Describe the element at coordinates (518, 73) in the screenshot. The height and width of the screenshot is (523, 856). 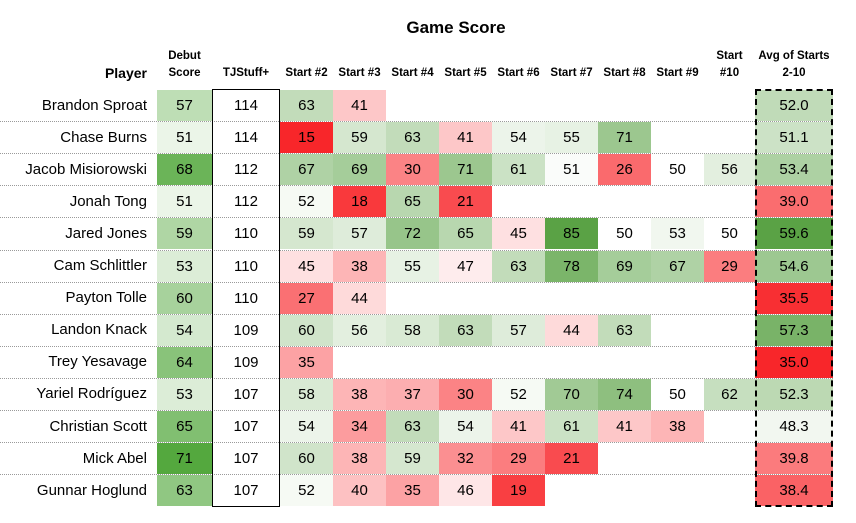
I see `column-header-line: Start #6` at that location.